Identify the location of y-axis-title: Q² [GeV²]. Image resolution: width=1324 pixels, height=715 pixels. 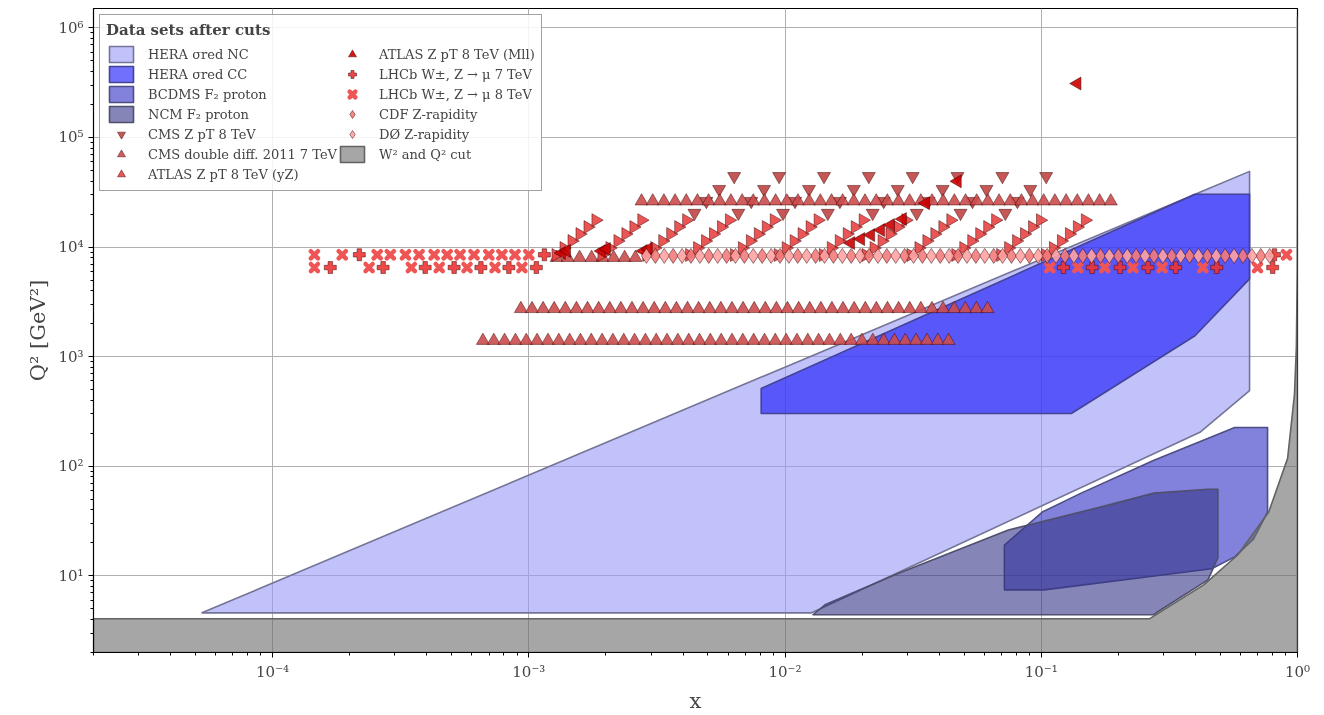
(38, 330).